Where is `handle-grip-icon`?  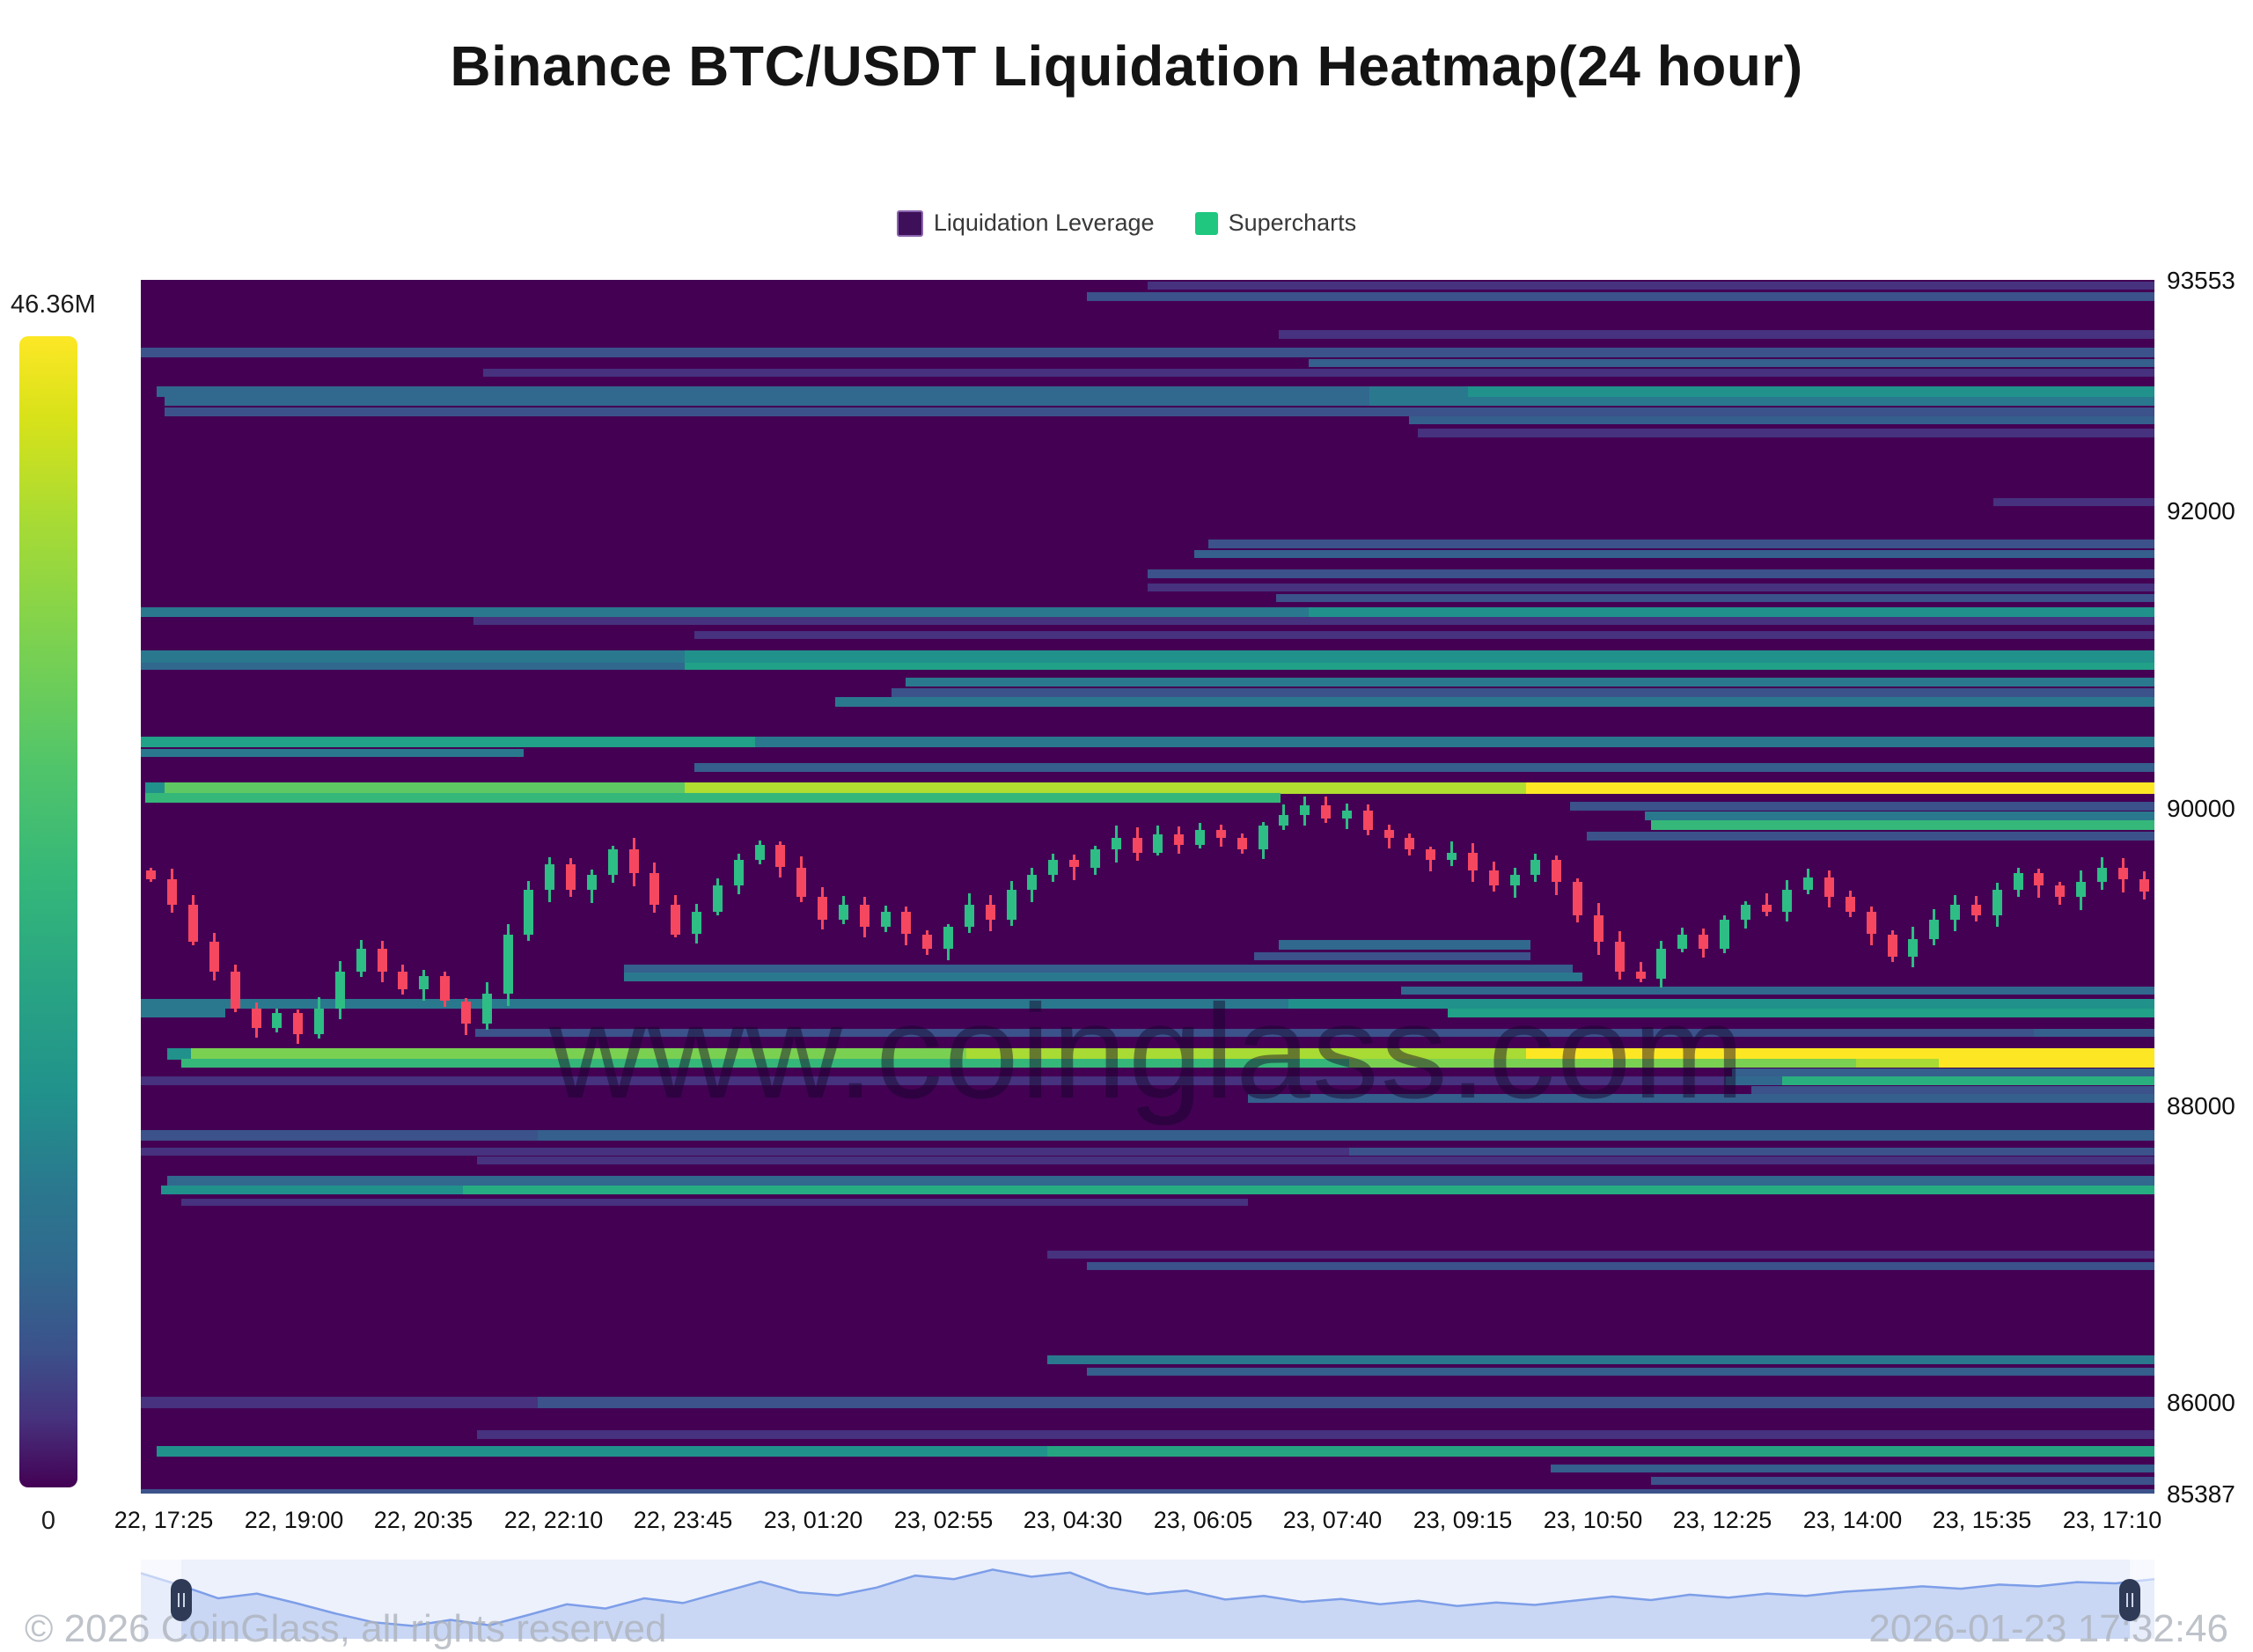
handle-grip-icon is located at coordinates (184, 1600).